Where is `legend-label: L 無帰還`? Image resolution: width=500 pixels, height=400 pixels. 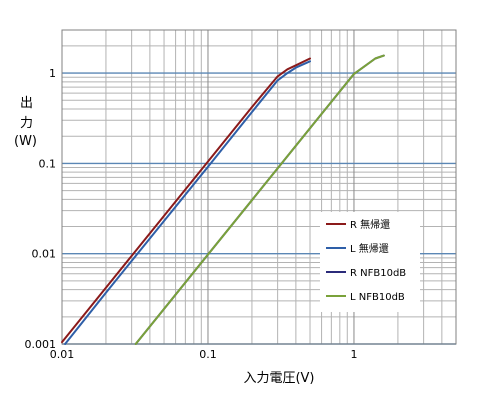
legend-label: L 無帰還 is located at coordinates (369, 248).